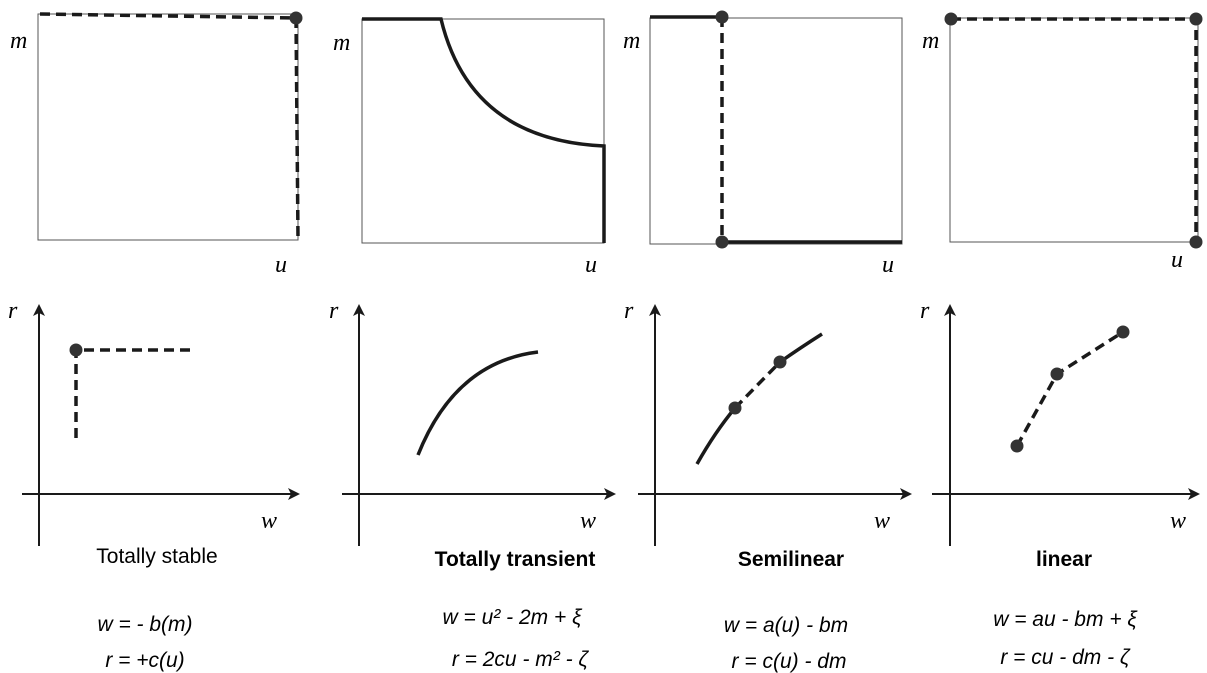 This screenshot has width=1207, height=673. What do you see at coordinates (1065, 657) in the screenshot?
I see `equation-r: r = cu - dm - ζ` at bounding box center [1065, 657].